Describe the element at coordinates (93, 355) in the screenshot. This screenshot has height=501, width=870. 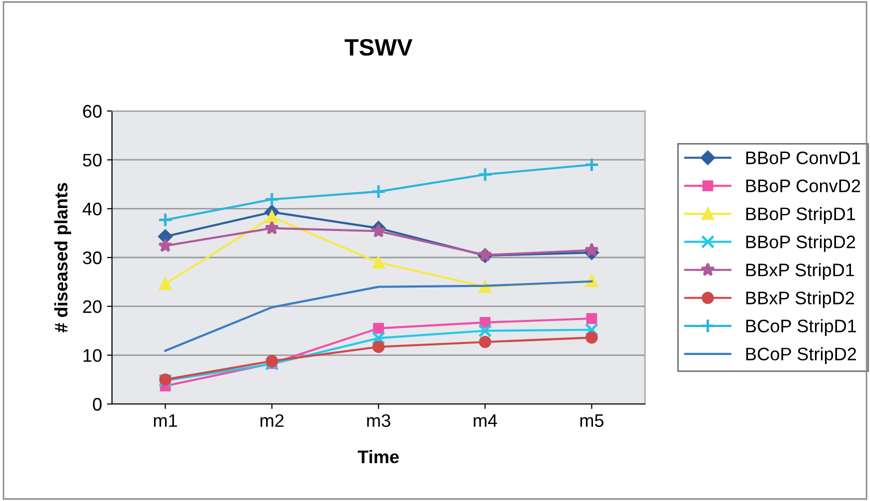
I see `y-tick-label: 10` at that location.